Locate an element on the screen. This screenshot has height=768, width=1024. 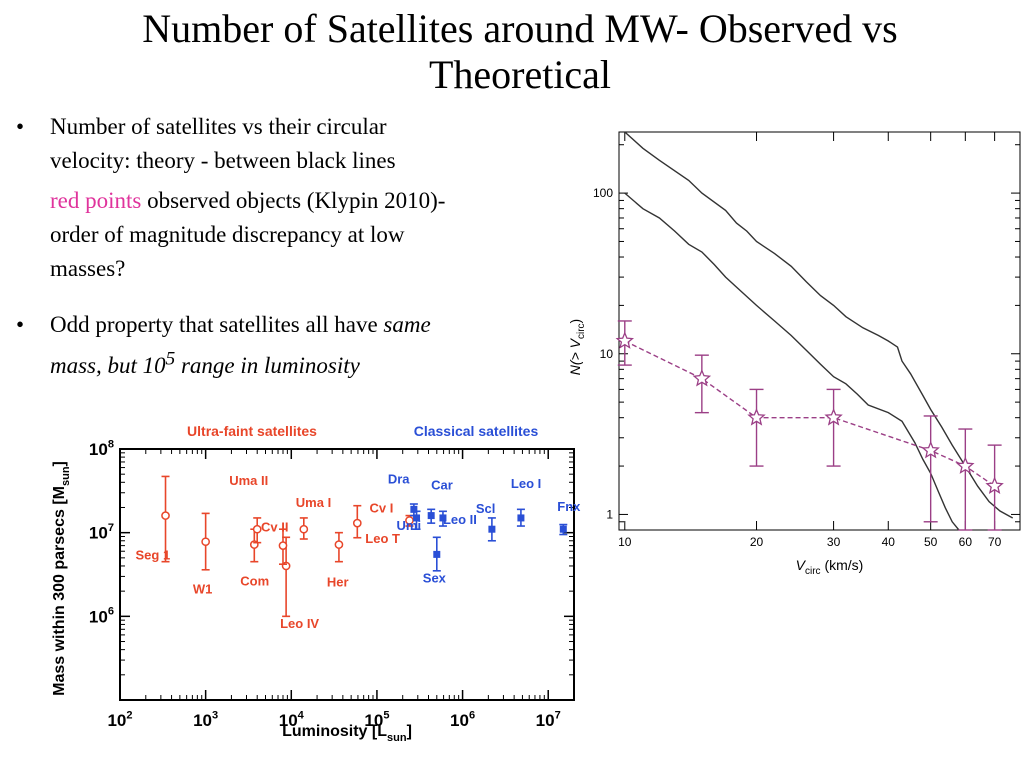
x-tick-label: 10⁷ is located at coordinates (548, 719).